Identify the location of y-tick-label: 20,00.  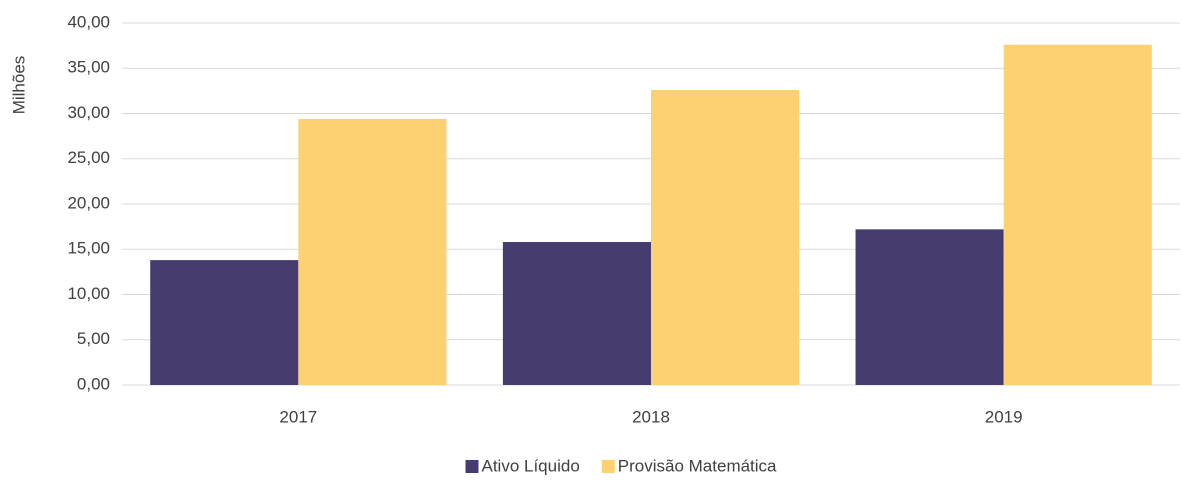
(88, 202).